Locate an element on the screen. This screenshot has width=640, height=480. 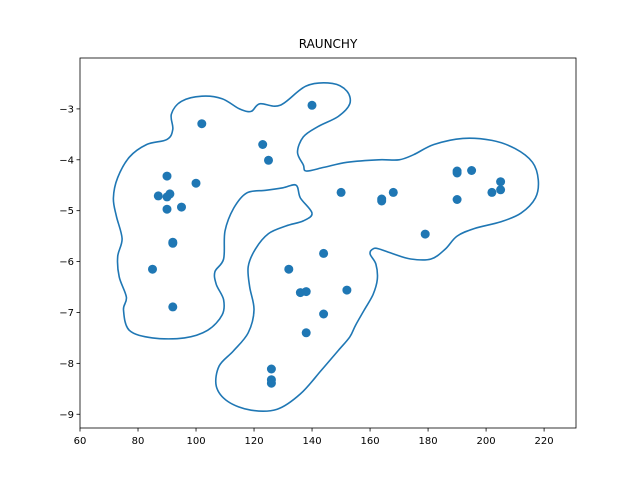
y-tick-label: −5 is located at coordinates (66, 211).